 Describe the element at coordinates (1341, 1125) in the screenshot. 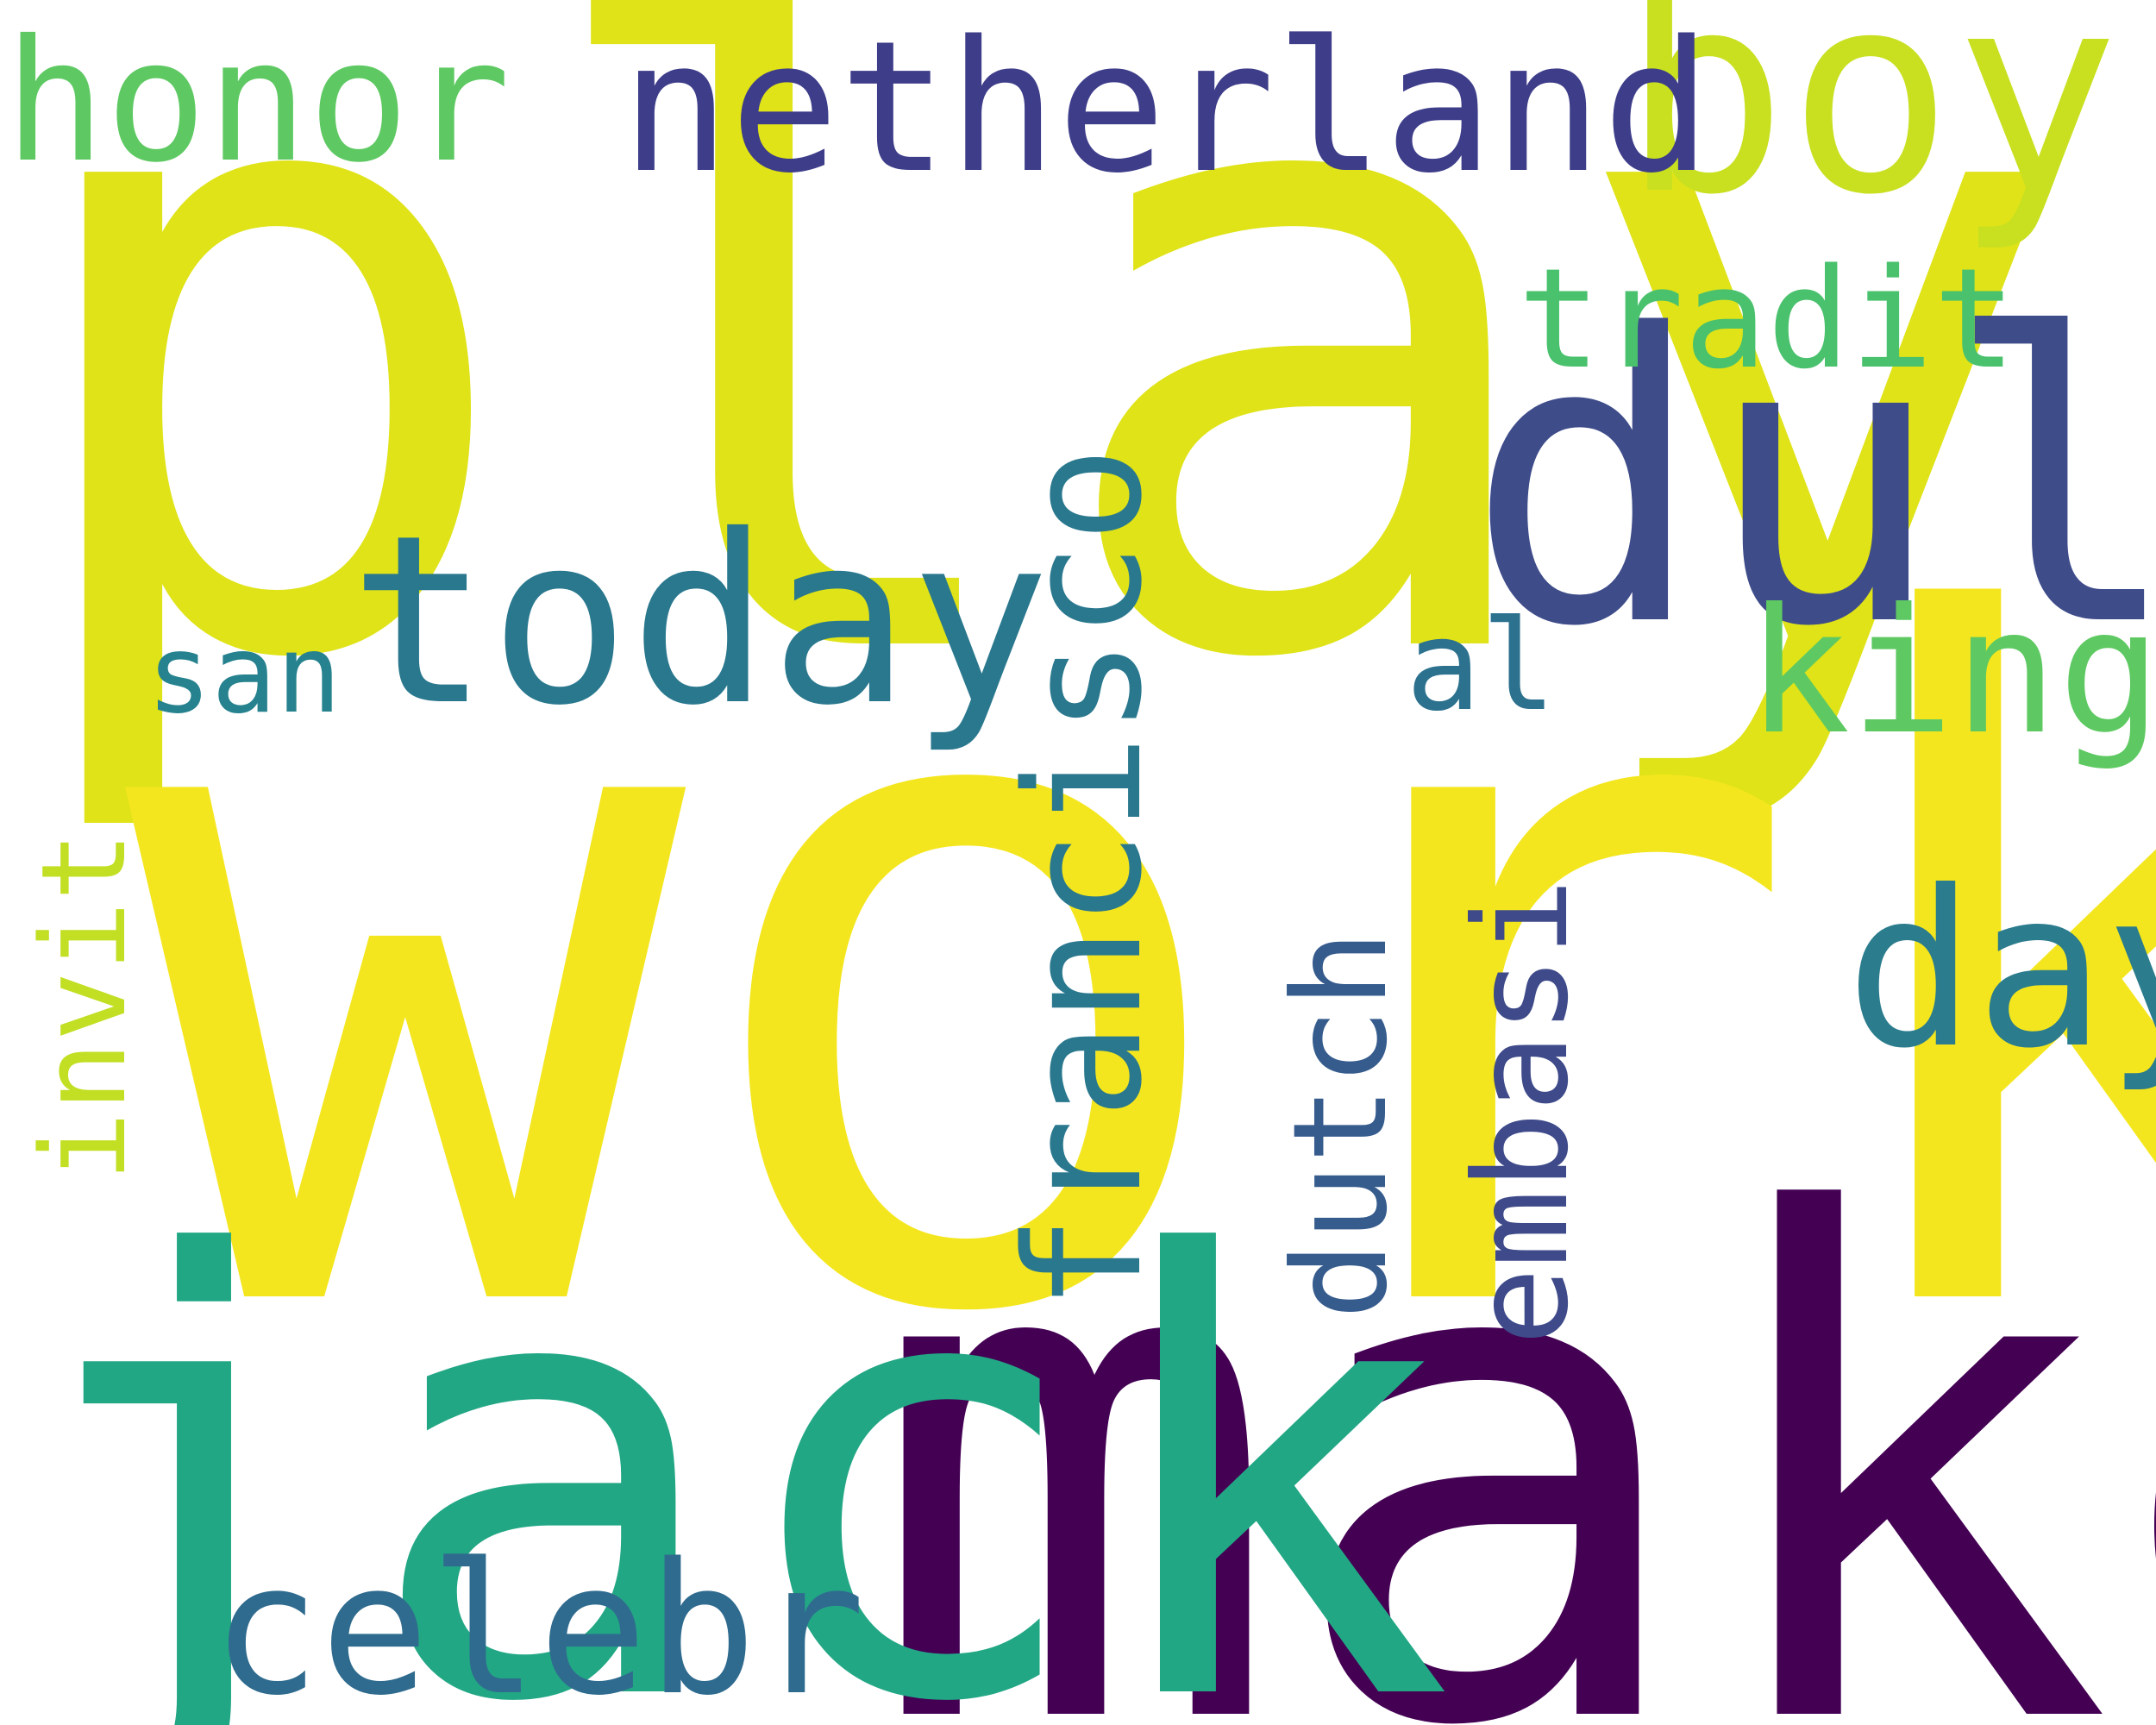

I see `word-dutch: dutch` at that location.